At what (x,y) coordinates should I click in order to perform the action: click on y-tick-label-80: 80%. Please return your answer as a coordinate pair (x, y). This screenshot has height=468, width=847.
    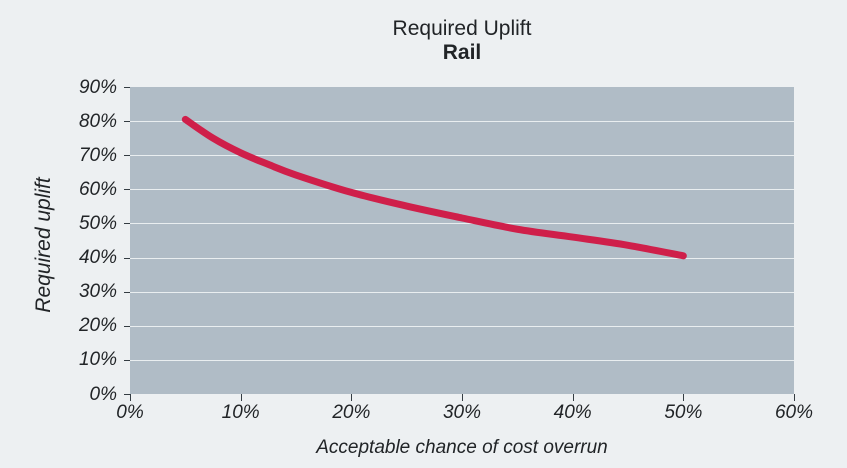
    Looking at the image, I should click on (97, 121).